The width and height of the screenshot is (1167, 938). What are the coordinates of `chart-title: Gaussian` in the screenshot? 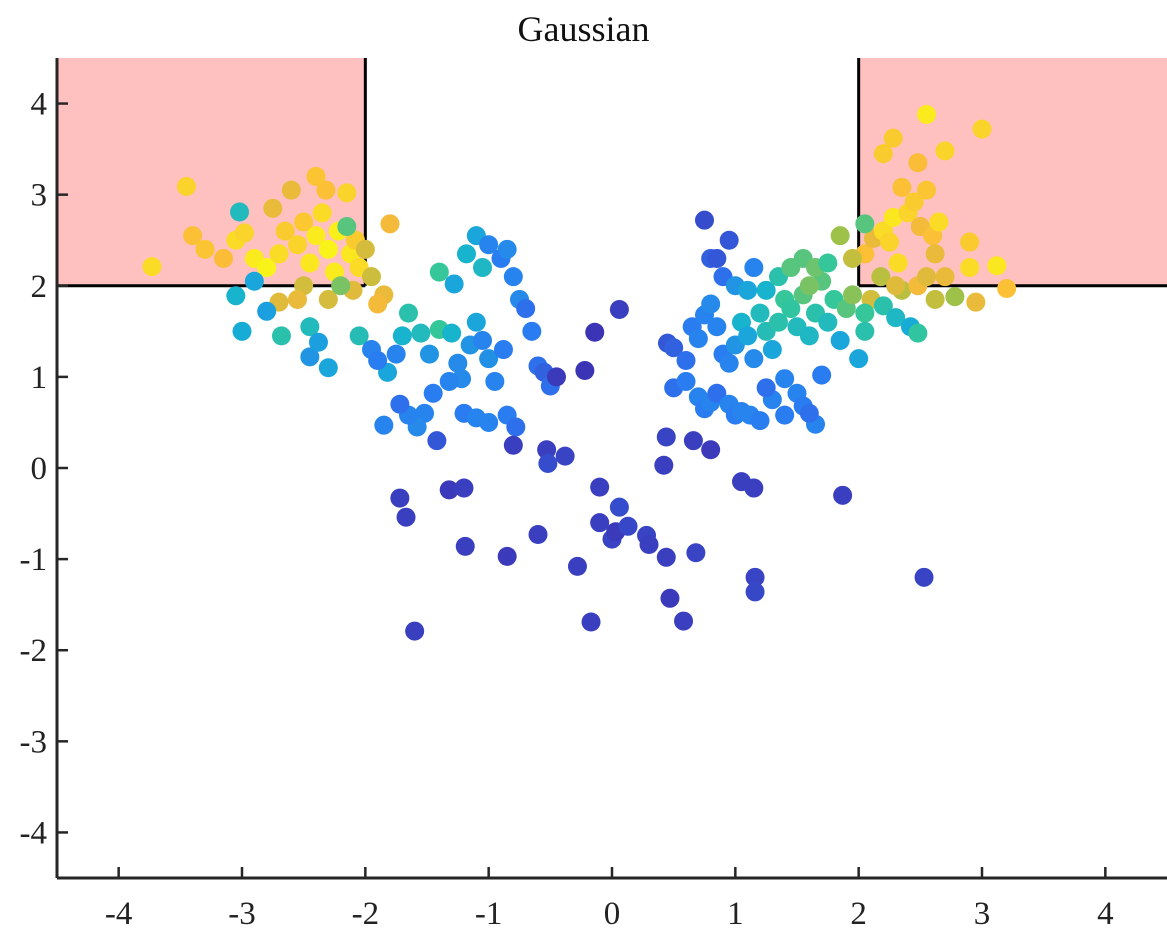 It's located at (583, 29).